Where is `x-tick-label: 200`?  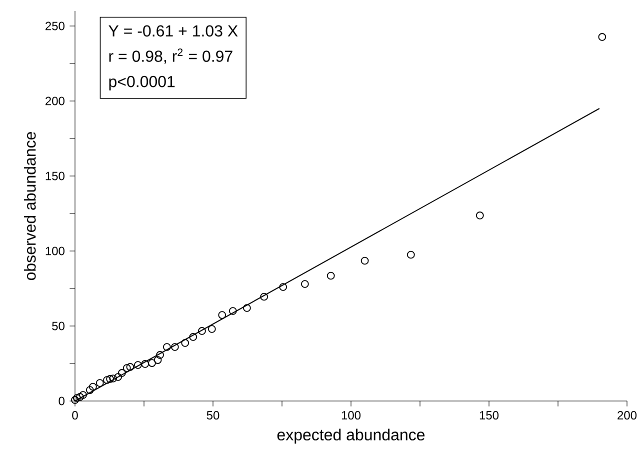 x-tick-label: 200 is located at coordinates (627, 415).